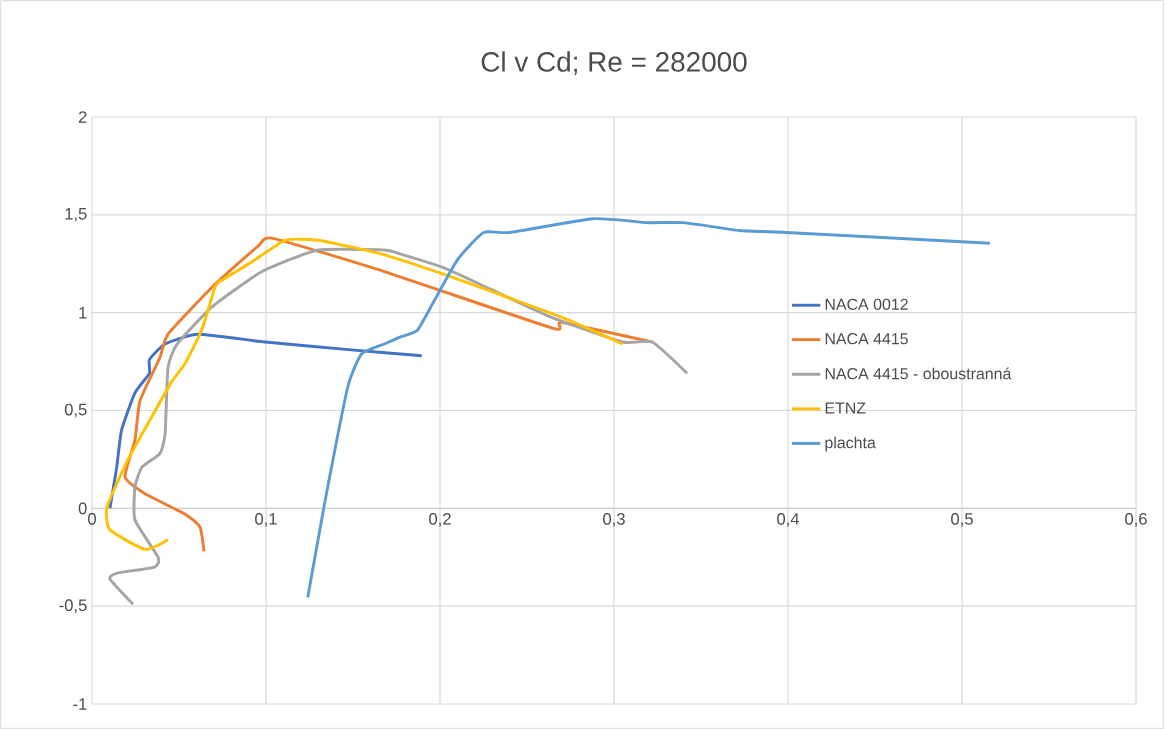  What do you see at coordinates (866, 339) in the screenshot?
I see `legend-label: NACA 4415` at bounding box center [866, 339].